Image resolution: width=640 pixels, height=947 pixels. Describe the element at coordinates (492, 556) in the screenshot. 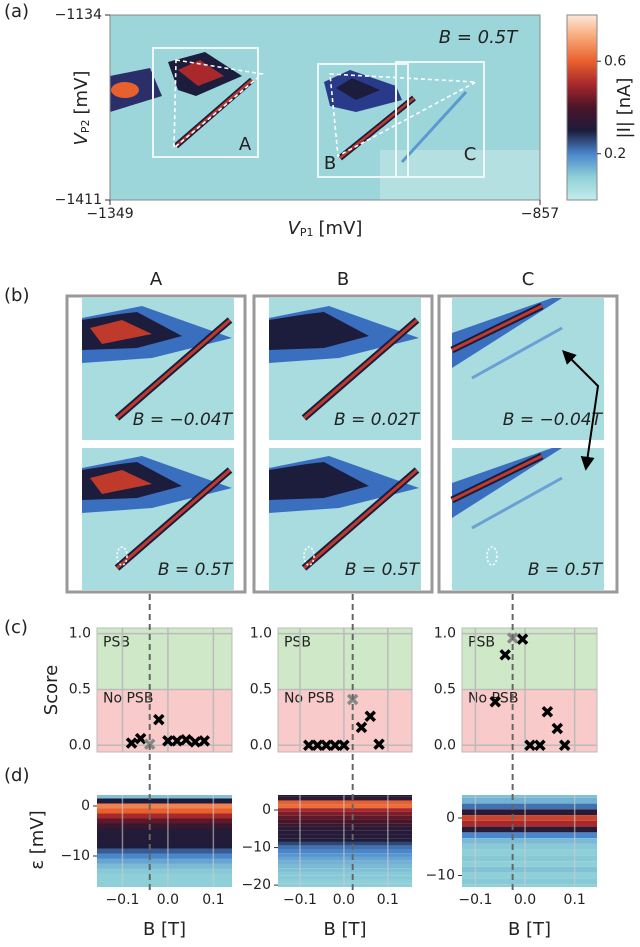

I see `guide-mark` at that location.